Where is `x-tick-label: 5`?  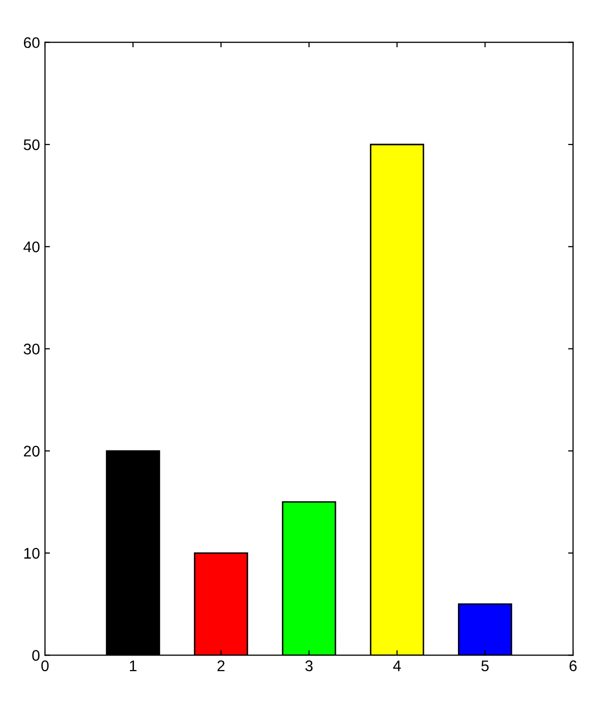 x-tick-label: 5 is located at coordinates (485, 666).